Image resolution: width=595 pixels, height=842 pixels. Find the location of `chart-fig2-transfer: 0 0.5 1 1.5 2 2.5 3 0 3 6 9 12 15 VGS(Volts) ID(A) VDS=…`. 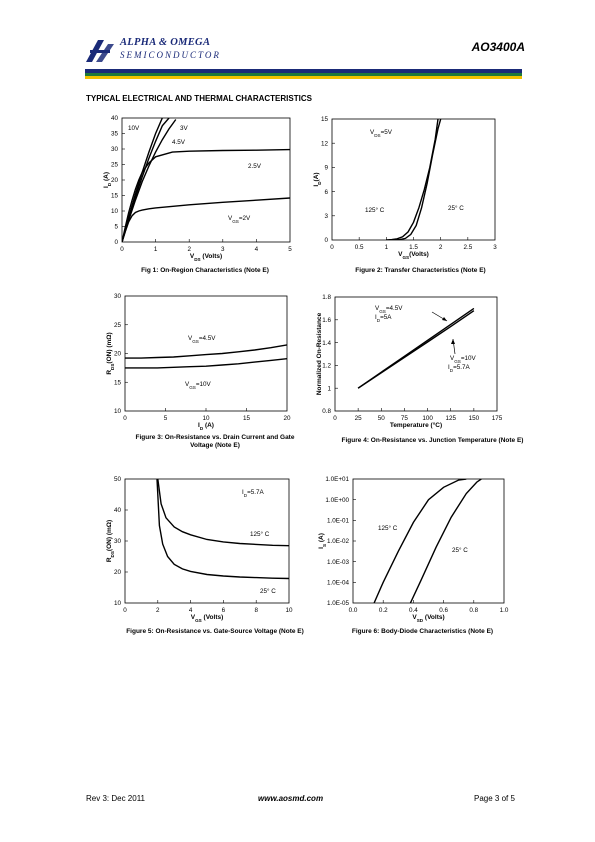

chart-fig2-transfer: 0 0.5 1 1.5 2 2.5 3 0 3 6 9 12 15 VGS(Volts) ID(A) VDS=… is located at coordinates (405, 188).